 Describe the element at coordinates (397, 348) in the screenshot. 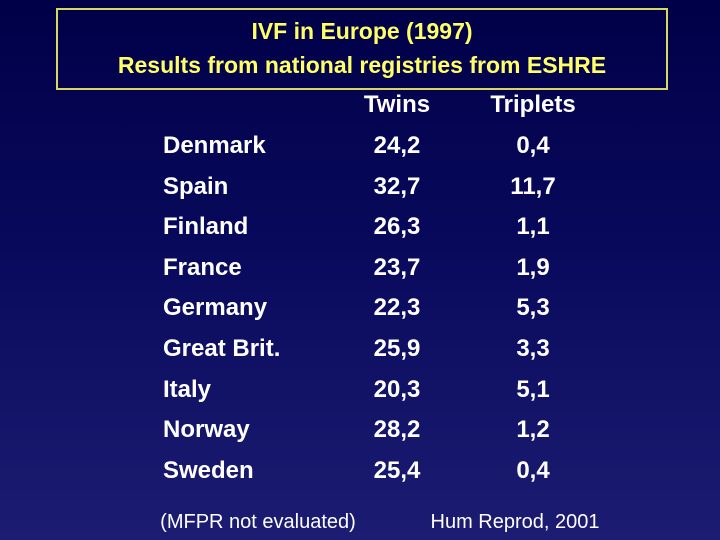

I see `table-cell: 25,9` at that location.